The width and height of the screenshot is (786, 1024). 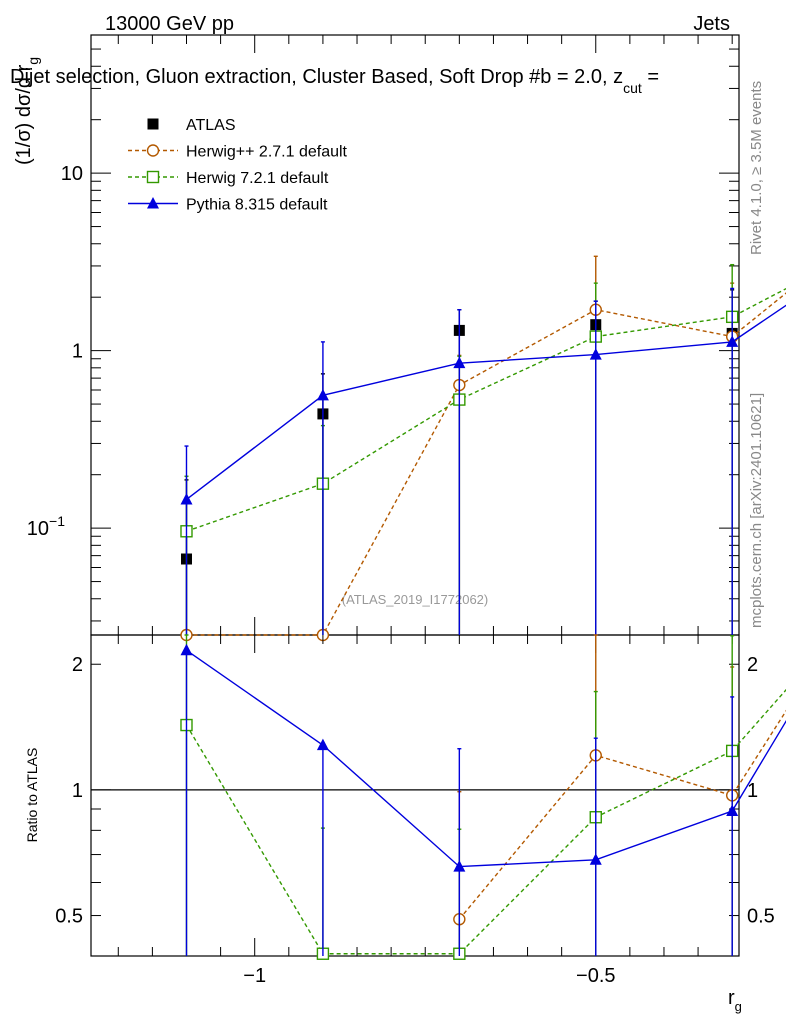 What do you see at coordinates (32, 795) in the screenshot?
I see `ratio-ylabel: Ratio to ATLAS` at bounding box center [32, 795].